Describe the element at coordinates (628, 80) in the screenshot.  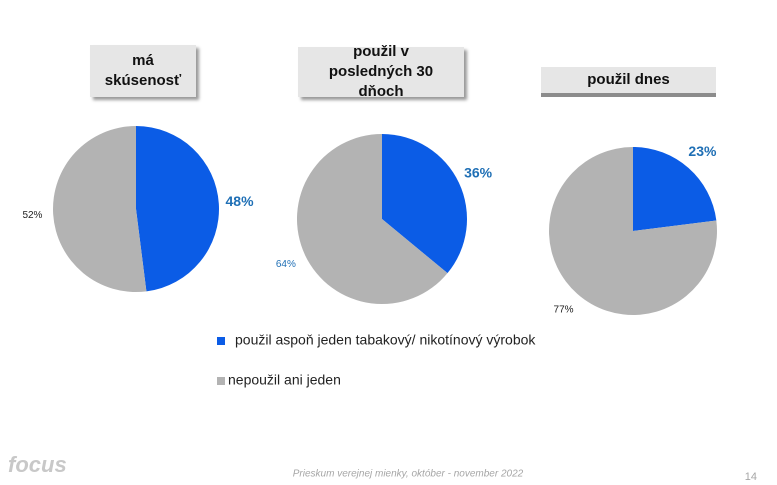
I see `chart-title: použil dnes` at that location.